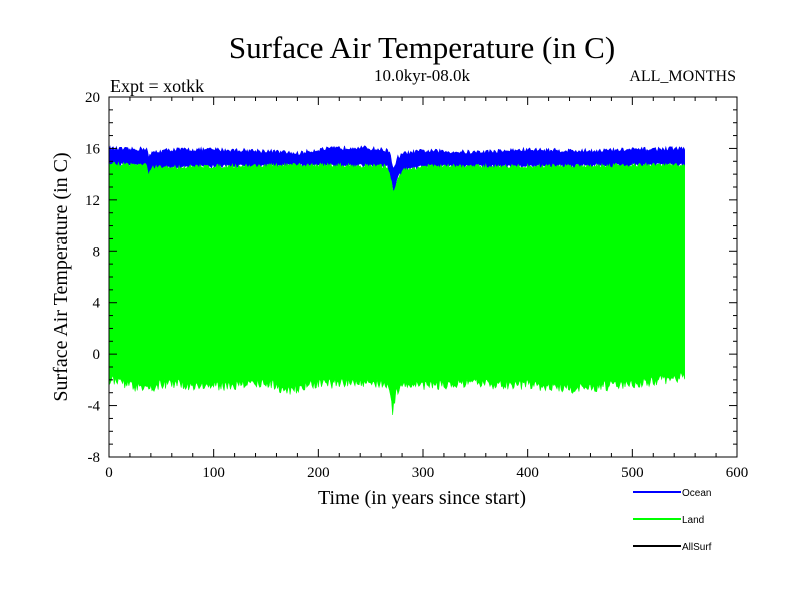  What do you see at coordinates (422, 47) in the screenshot?
I see `chart-title: Surface Air Temperature (in C)` at bounding box center [422, 47].